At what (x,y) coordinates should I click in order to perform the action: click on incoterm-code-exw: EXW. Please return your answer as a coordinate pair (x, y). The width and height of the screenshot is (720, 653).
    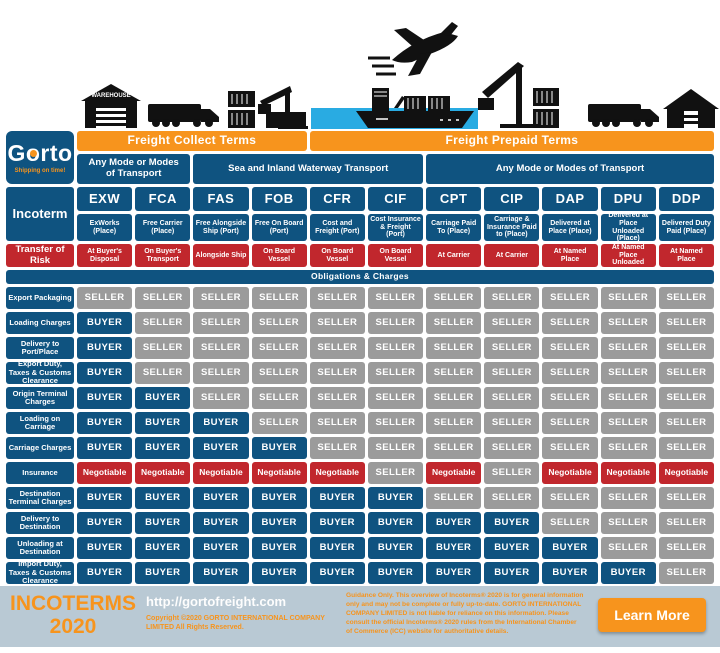
    Looking at the image, I should click on (105, 199).